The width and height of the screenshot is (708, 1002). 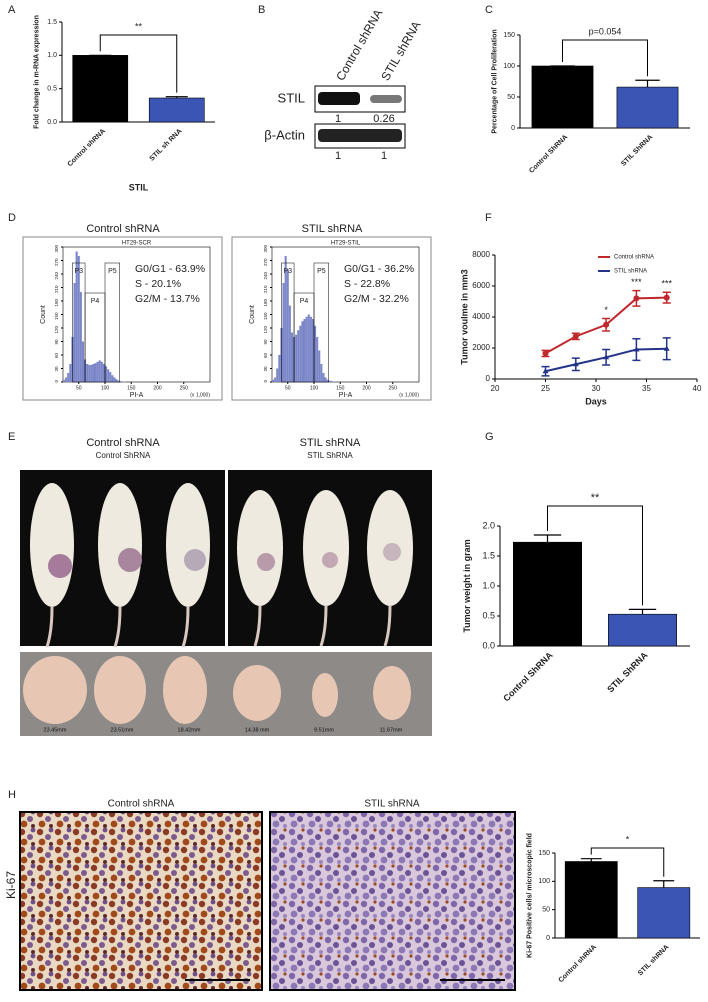 I want to click on x-tick-label: Control ShRNA, so click(x=548, y=154).